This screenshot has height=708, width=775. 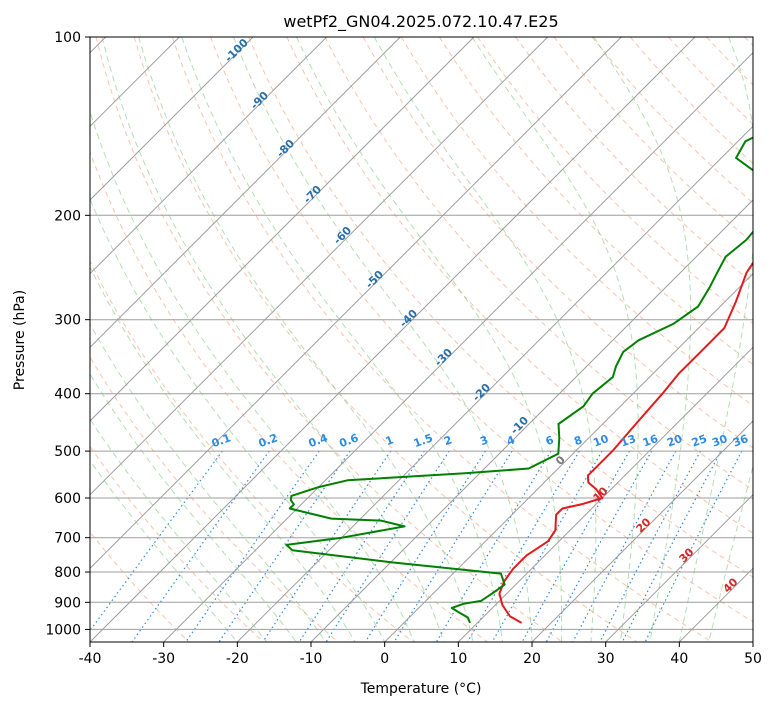 I want to click on mixing-ratio-label: 0.6, so click(x=349, y=440).